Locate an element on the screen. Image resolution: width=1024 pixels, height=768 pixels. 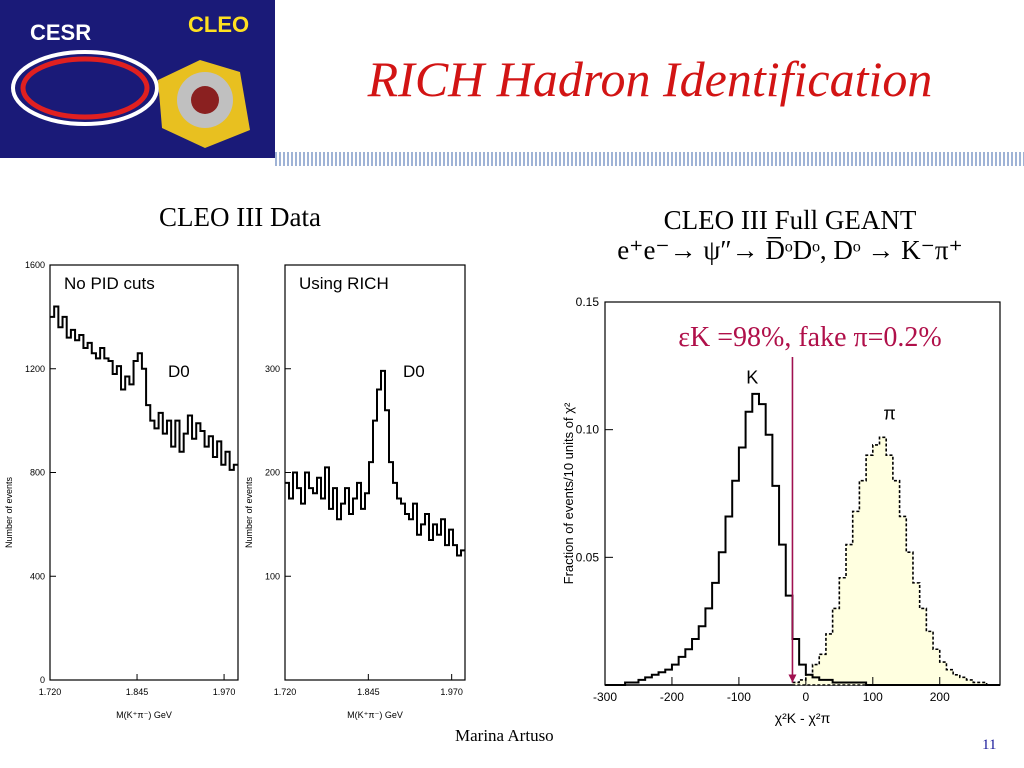
kaon-distribution is located at coordinates (802, 539).